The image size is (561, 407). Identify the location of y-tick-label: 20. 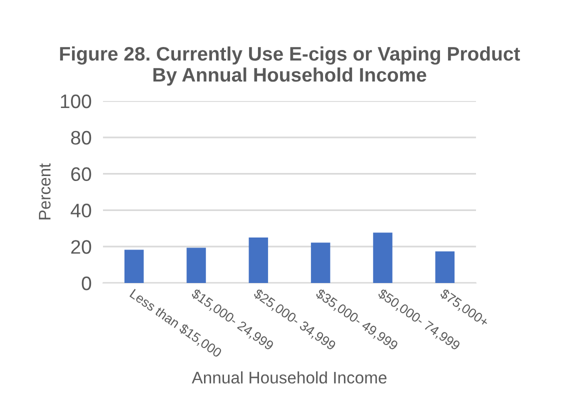
(81, 247).